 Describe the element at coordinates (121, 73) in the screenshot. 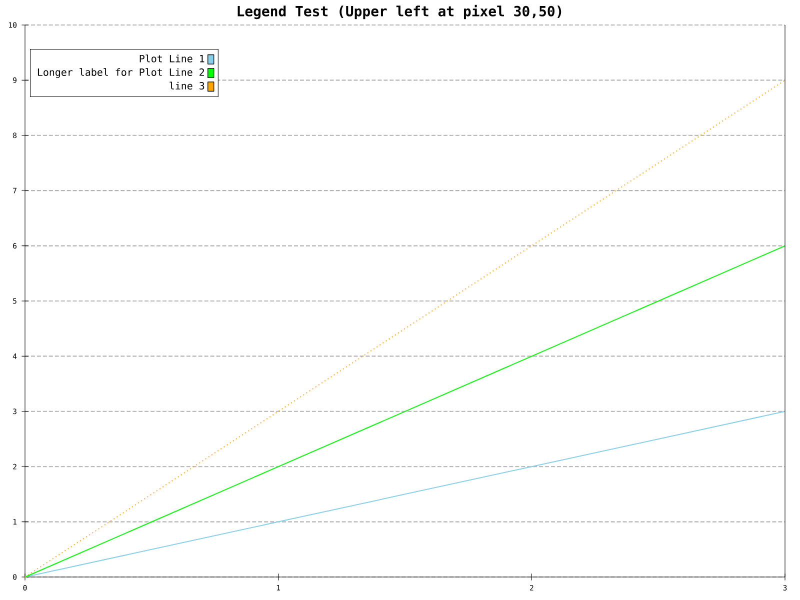

I see `legend-label: Longer label for Plot Line 2` at that location.